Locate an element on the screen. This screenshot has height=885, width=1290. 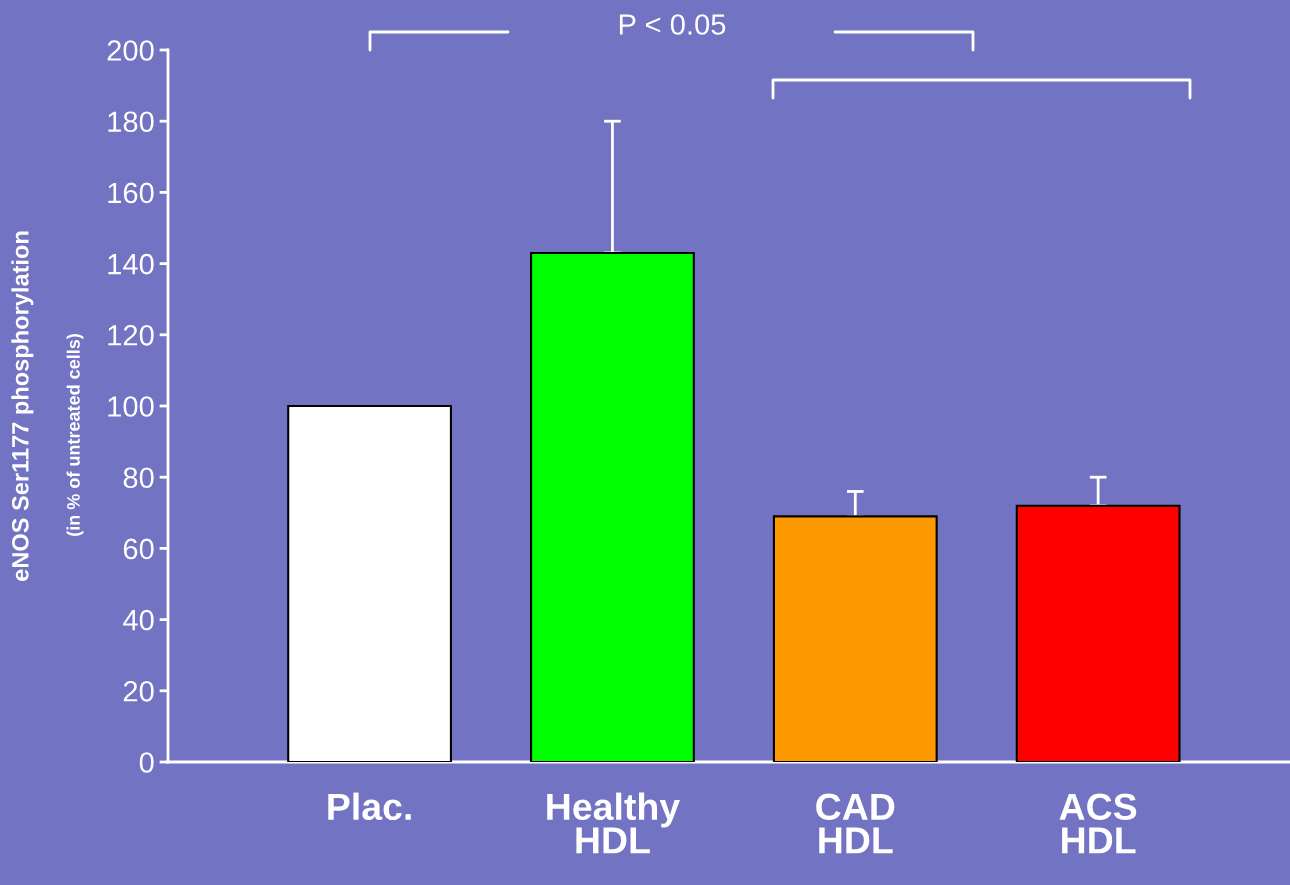
text: (in % of untreated cells) is located at coordinates (75, 435).